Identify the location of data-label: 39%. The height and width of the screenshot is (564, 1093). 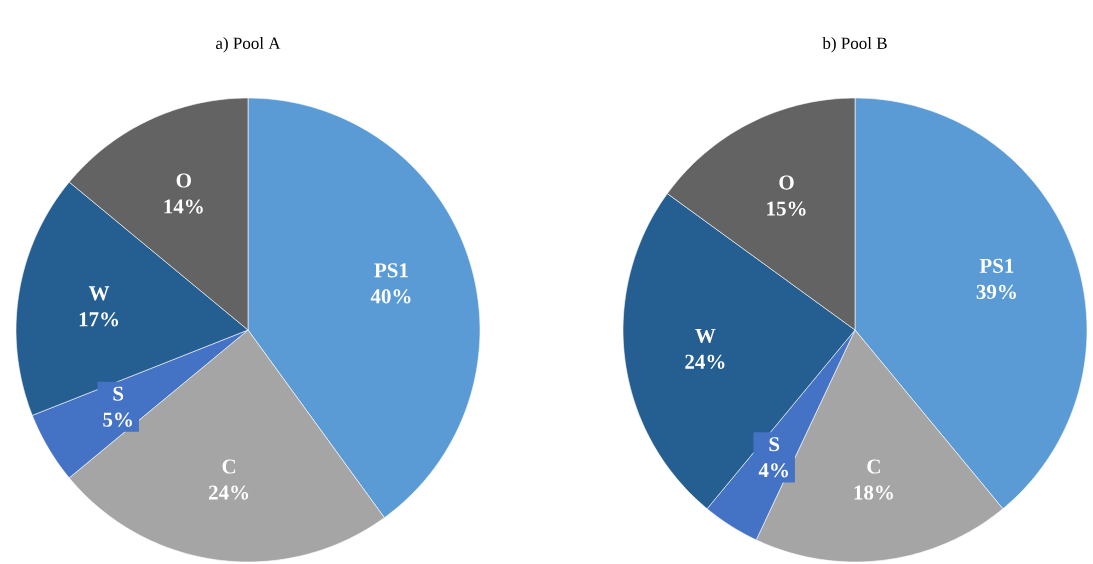
(996, 291).